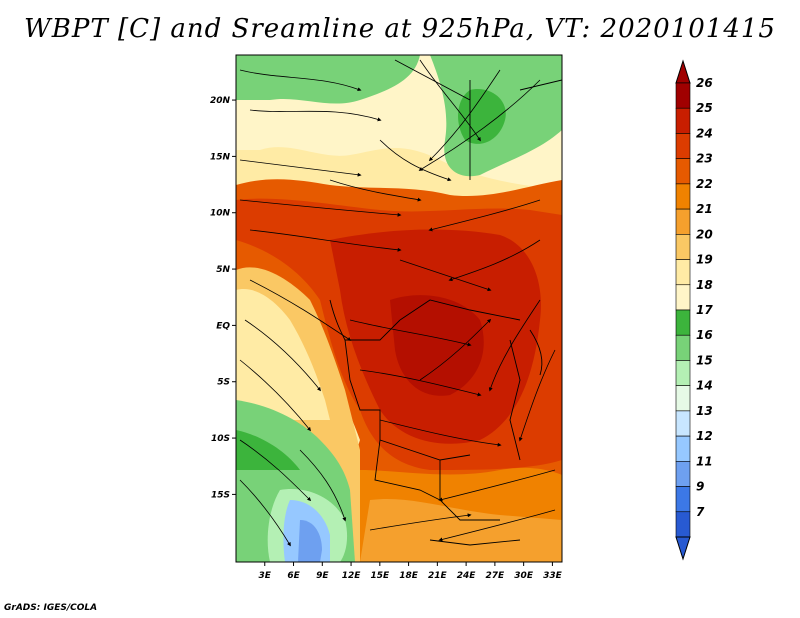 The height and width of the screenshot is (618, 800). Describe the element at coordinates (694, 310) in the screenshot. I see `colorbar: 26 25 24 23 22 21 20 19 18 17 16 15 14 13 12 11 9 7` at that location.